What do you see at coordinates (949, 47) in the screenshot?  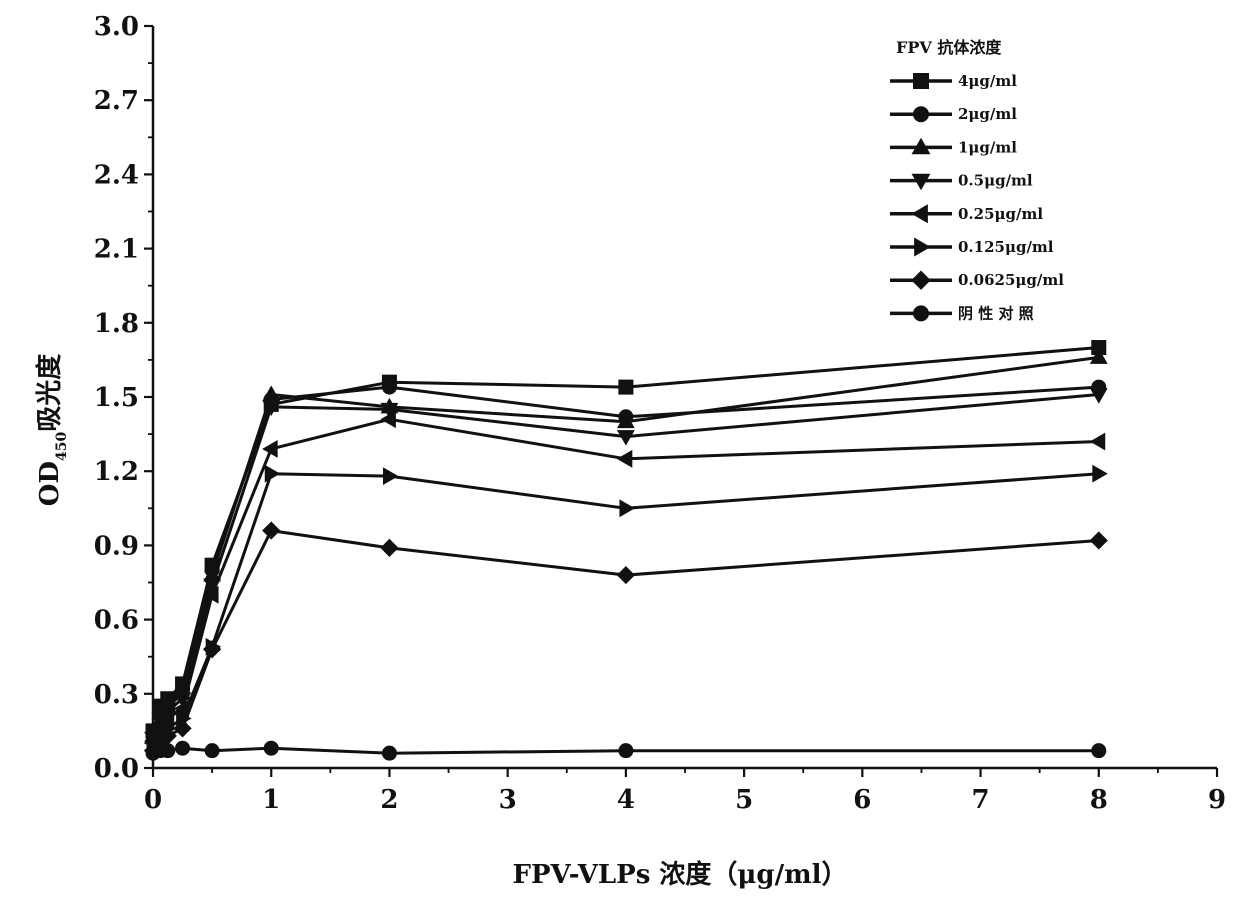 I see `legend-title: FPV 抗体浓度` at bounding box center [949, 47].